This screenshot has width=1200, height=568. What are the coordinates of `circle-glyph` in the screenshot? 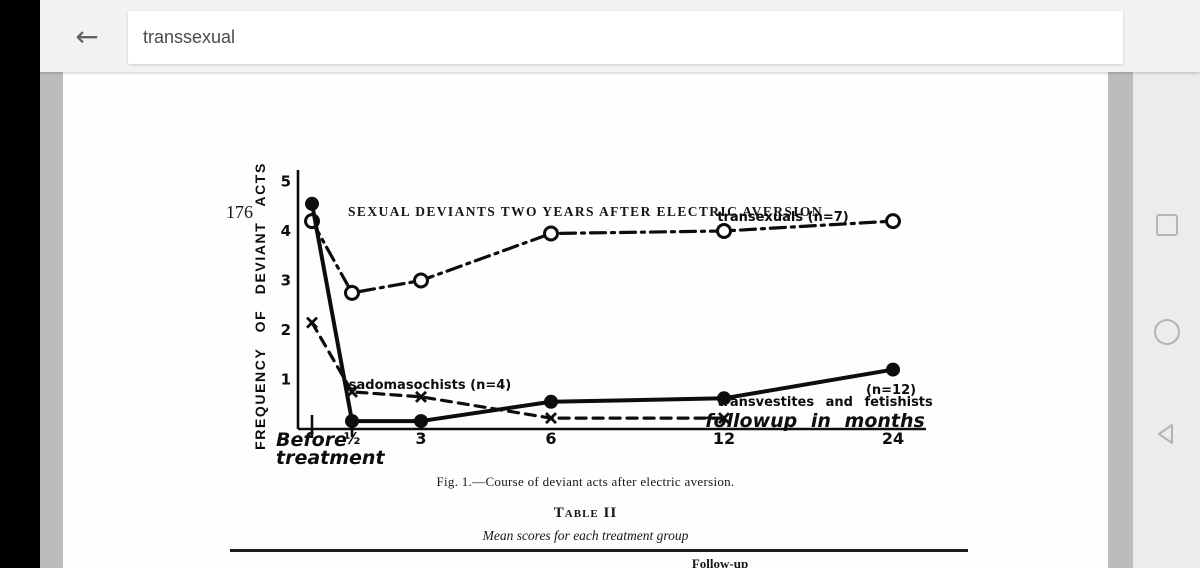 It's located at (1166, 332).